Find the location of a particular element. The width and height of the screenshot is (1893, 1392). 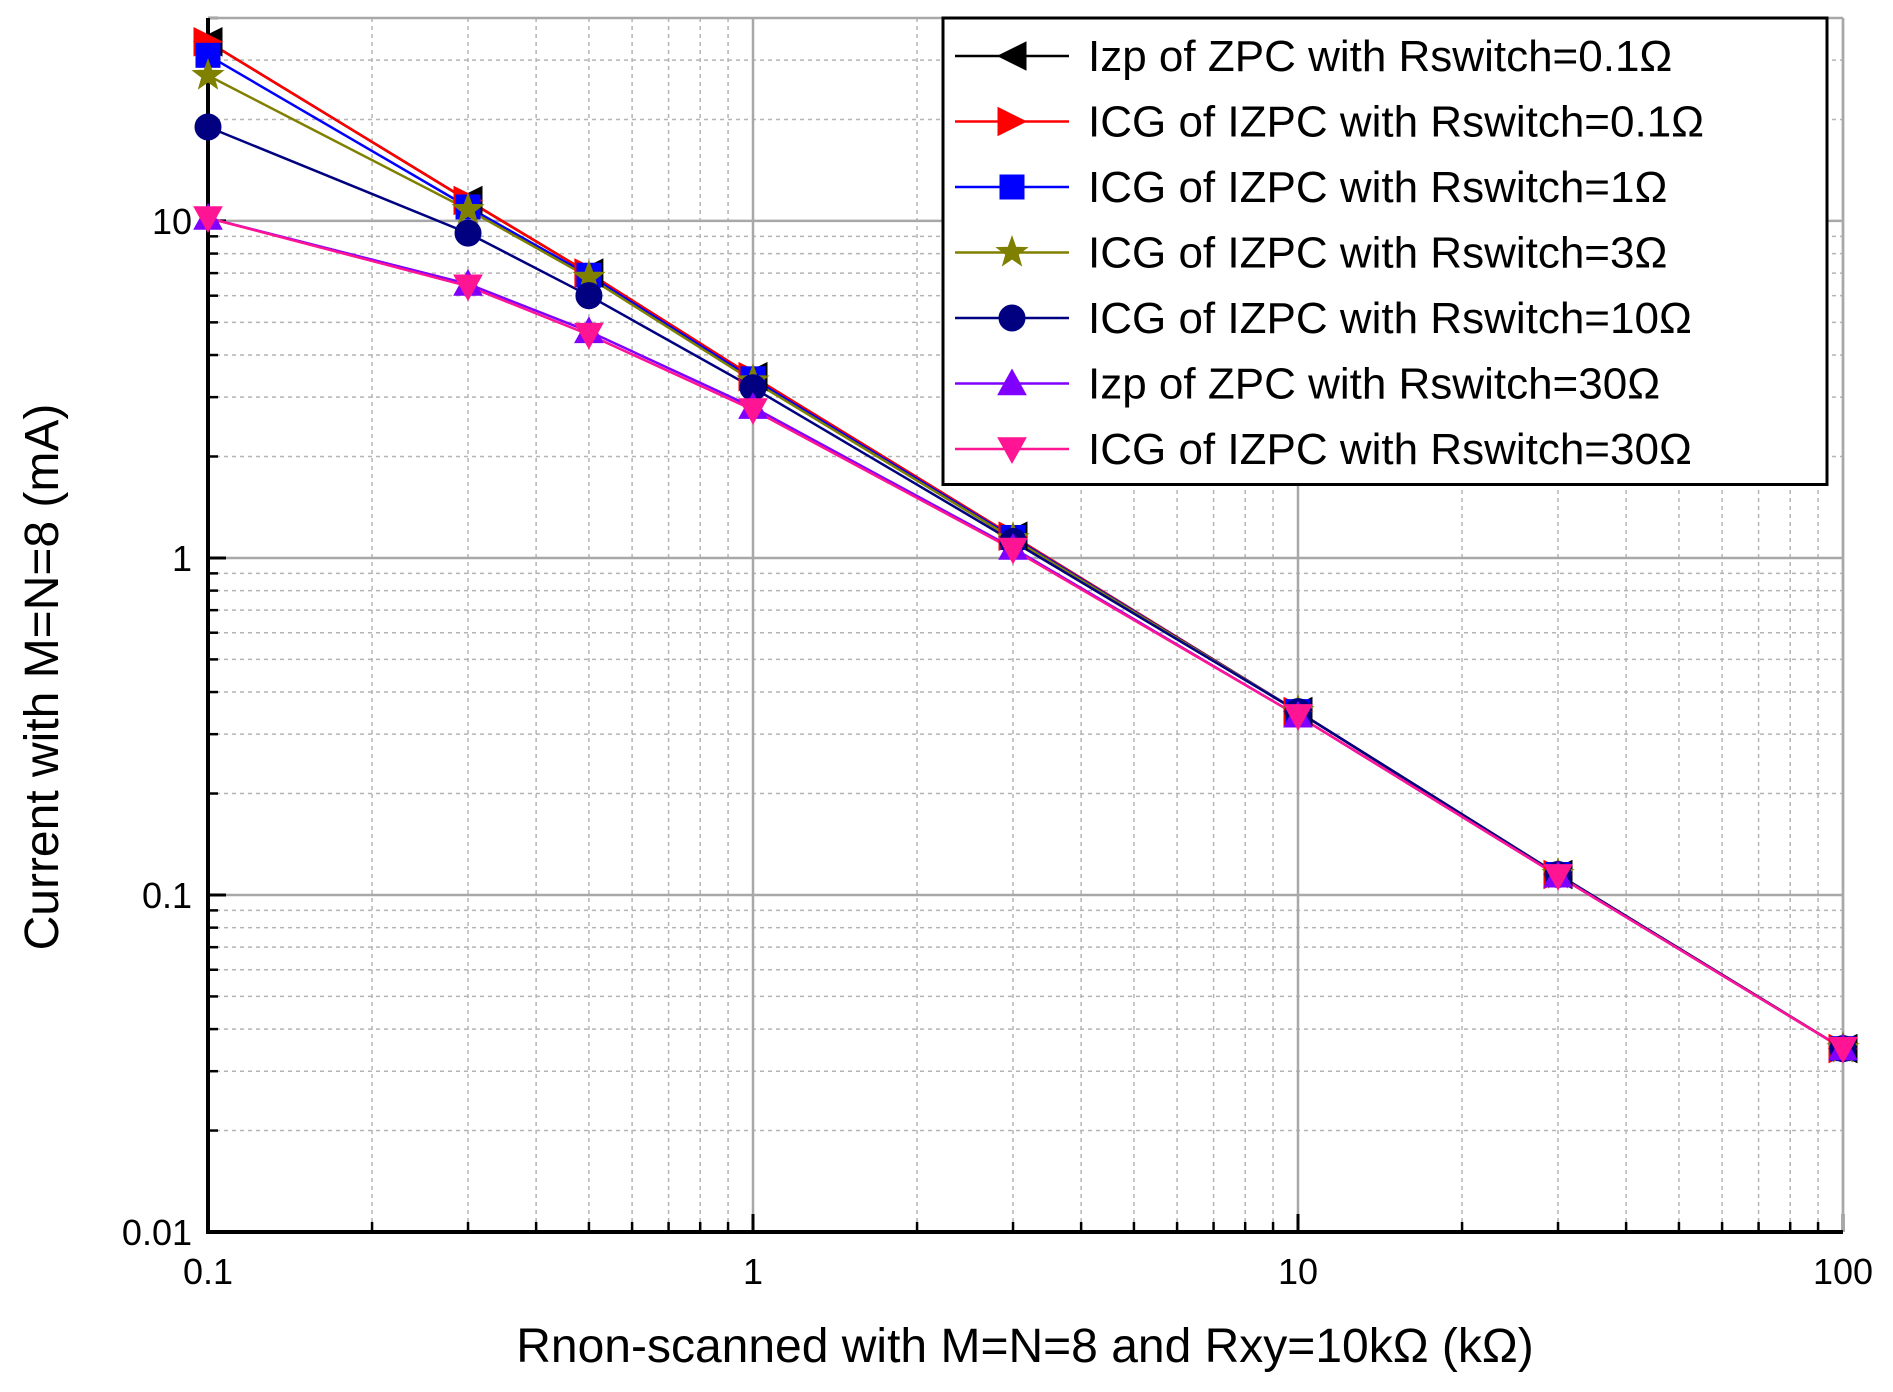

x-tick-label: 10 is located at coordinates (1298, 1271).